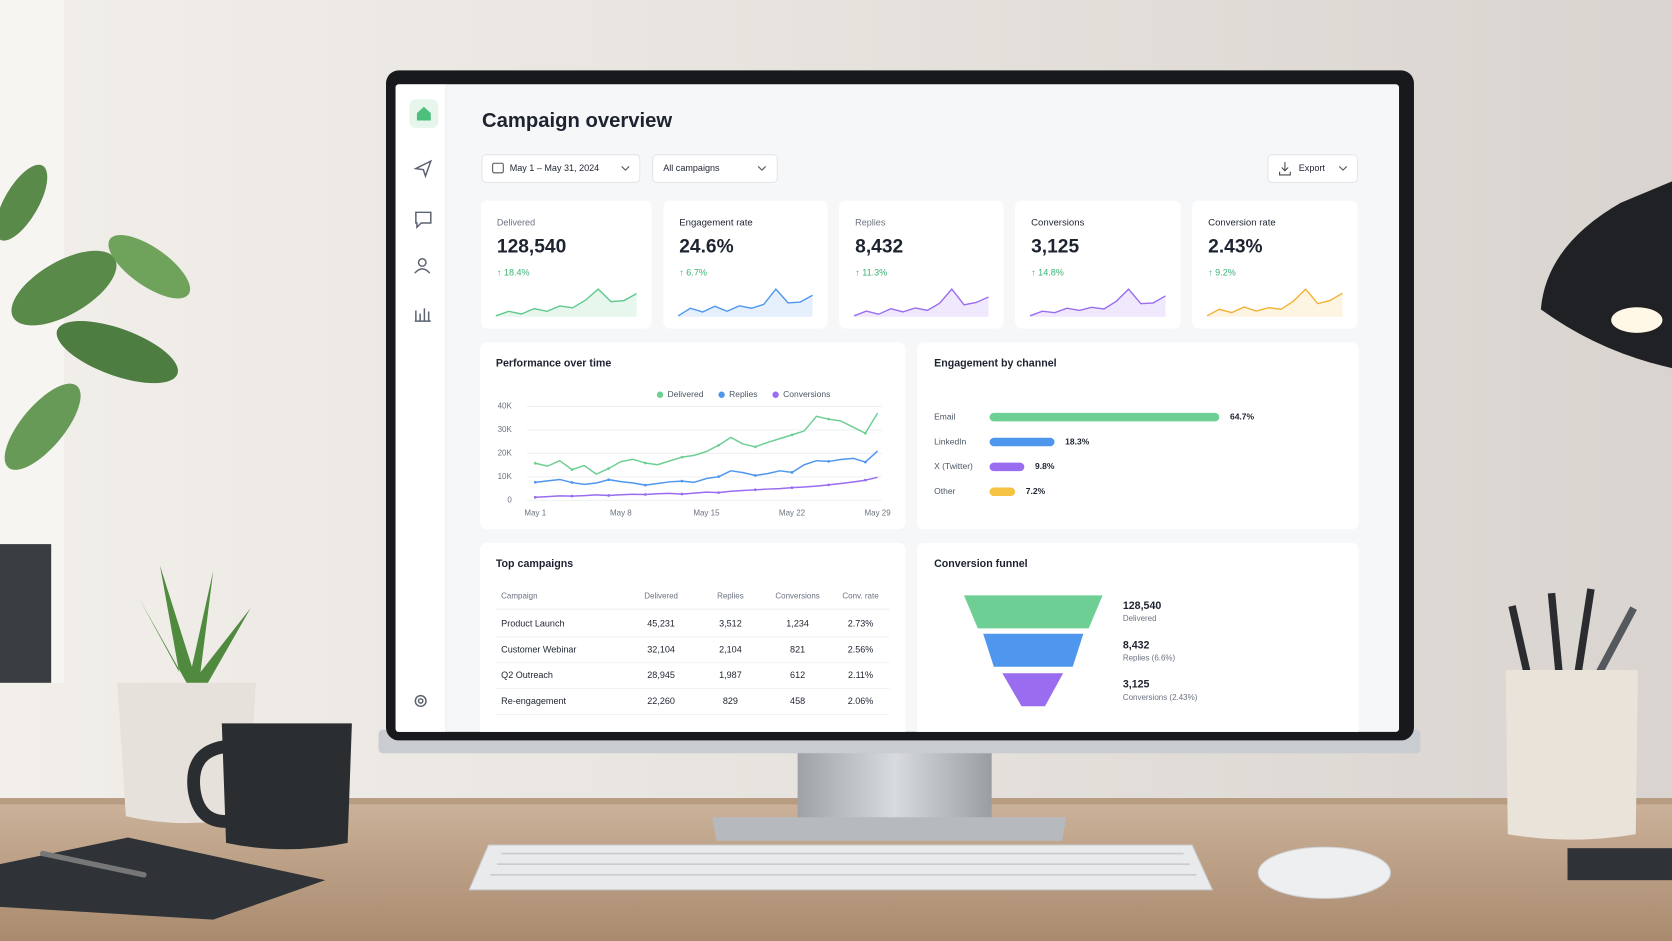  What do you see at coordinates (1136, 645) in the screenshot?
I see `funnel-value: 8,432` at bounding box center [1136, 645].